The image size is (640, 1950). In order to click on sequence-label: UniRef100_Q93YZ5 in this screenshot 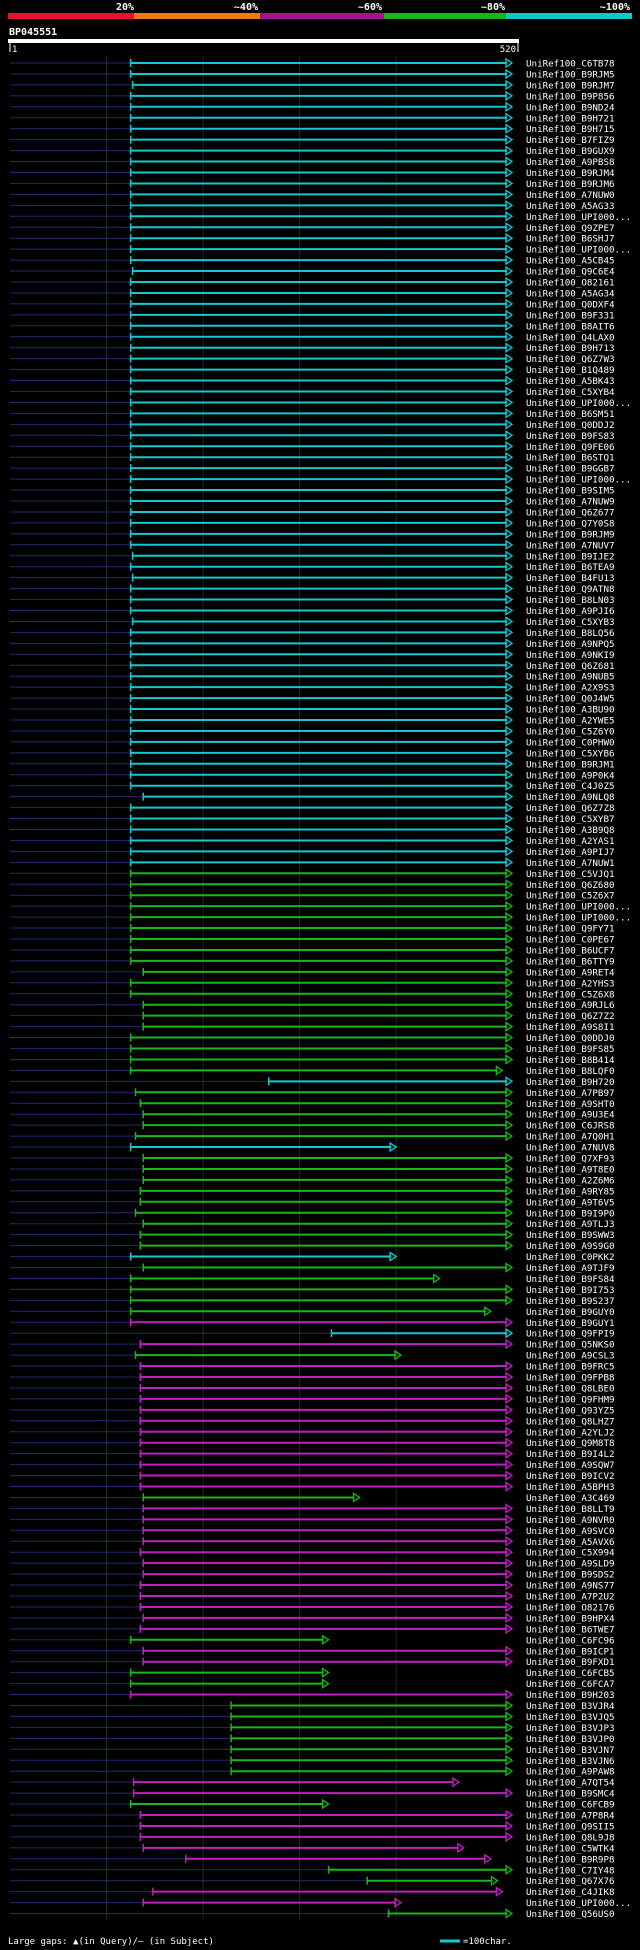, I will do `click(570, 1410)`.